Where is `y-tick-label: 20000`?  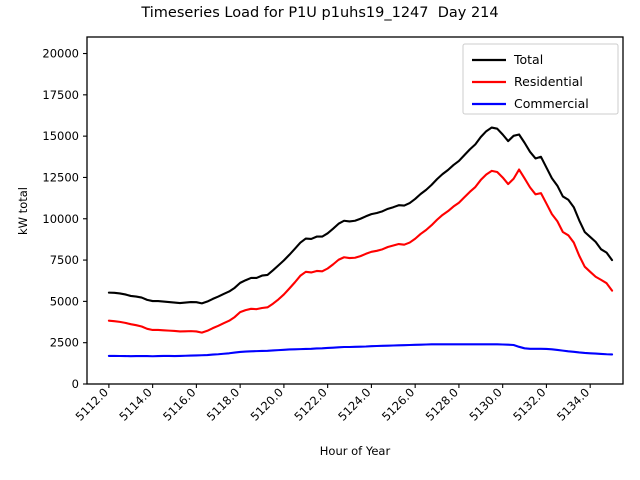
y-tick-label: 20000 is located at coordinates (60, 54).